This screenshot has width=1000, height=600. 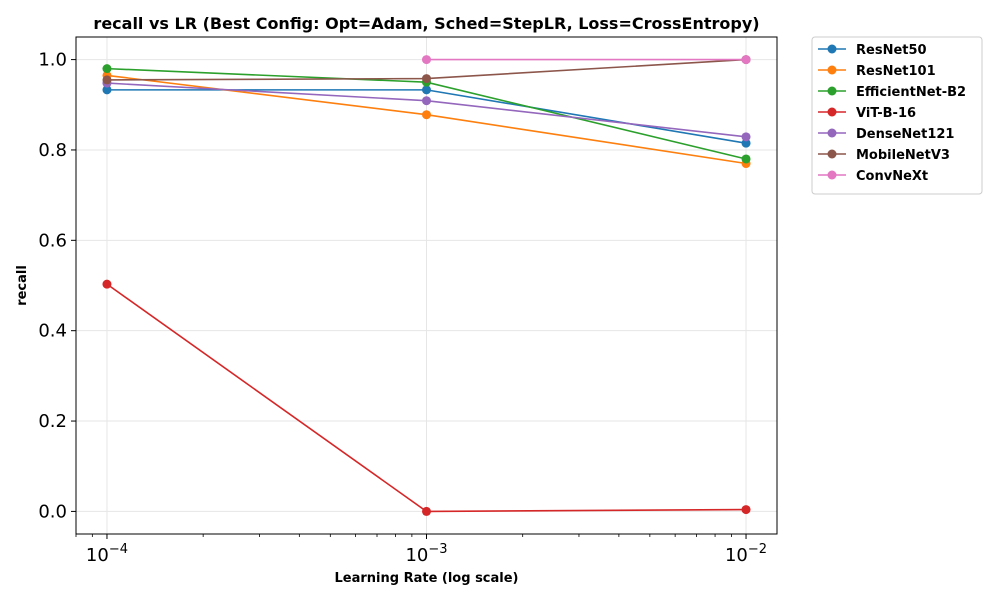 I want to click on x-tick-label: 10⁻², so click(x=746, y=554).